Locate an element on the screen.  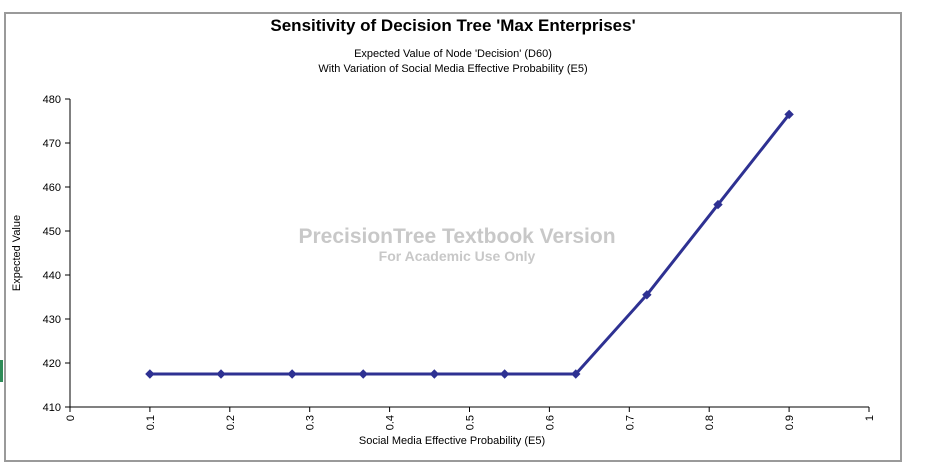
y-tick-label: 450 is located at coordinates (52, 232).